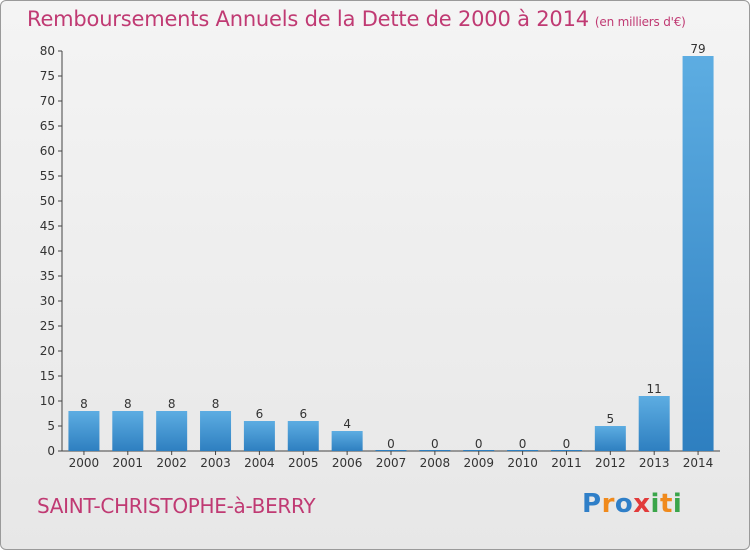 This screenshot has height=550, width=750. Describe the element at coordinates (47, 176) in the screenshot. I see `y-tick-label: 55` at that location.